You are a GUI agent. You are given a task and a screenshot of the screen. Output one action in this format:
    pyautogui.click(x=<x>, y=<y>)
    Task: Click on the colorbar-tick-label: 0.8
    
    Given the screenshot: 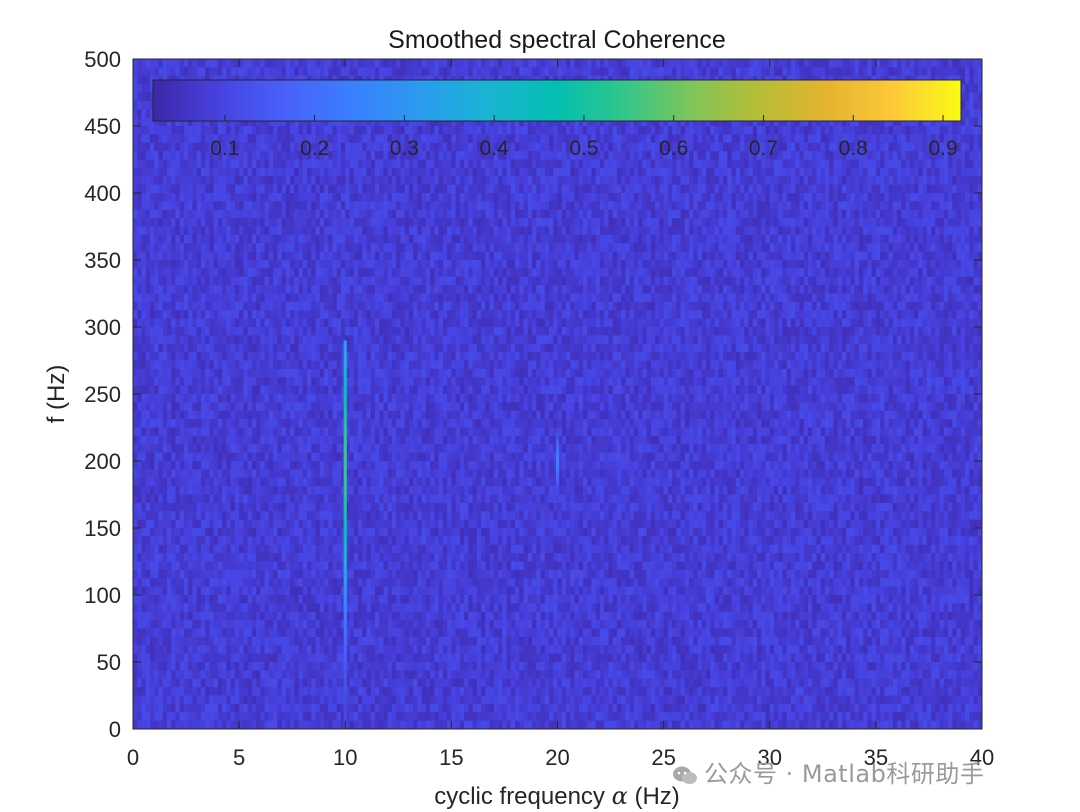 What is the action you would take?
    pyautogui.click(x=853, y=148)
    